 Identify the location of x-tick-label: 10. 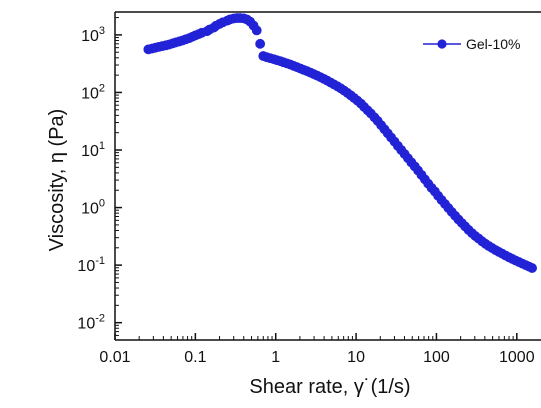
(356, 357).